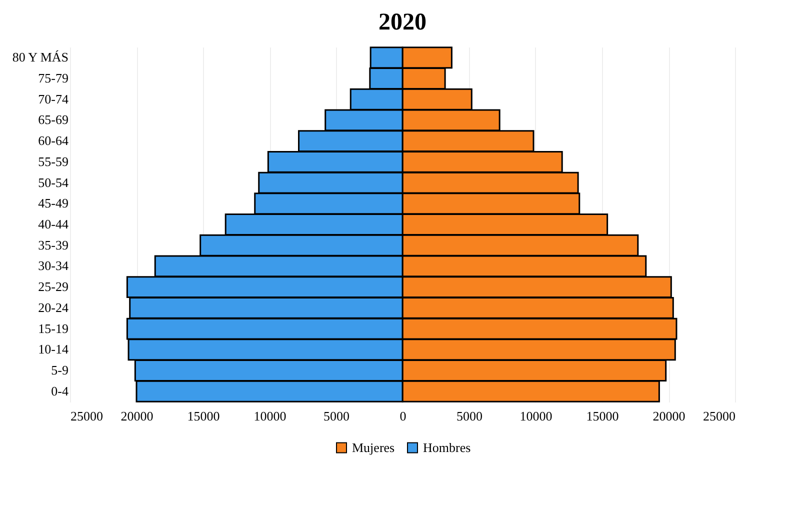 The image size is (789, 509). Describe the element at coordinates (53, 266) in the screenshot. I see `y-tick-label: 30-34` at that location.